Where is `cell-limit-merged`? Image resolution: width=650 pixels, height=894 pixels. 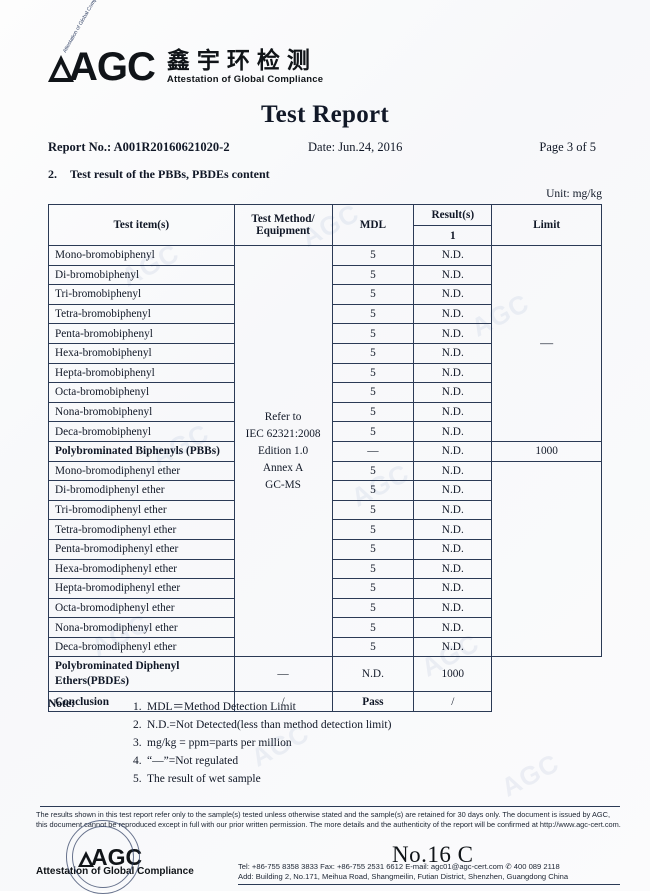
cell-limit-merged is located at coordinates (546, 559).